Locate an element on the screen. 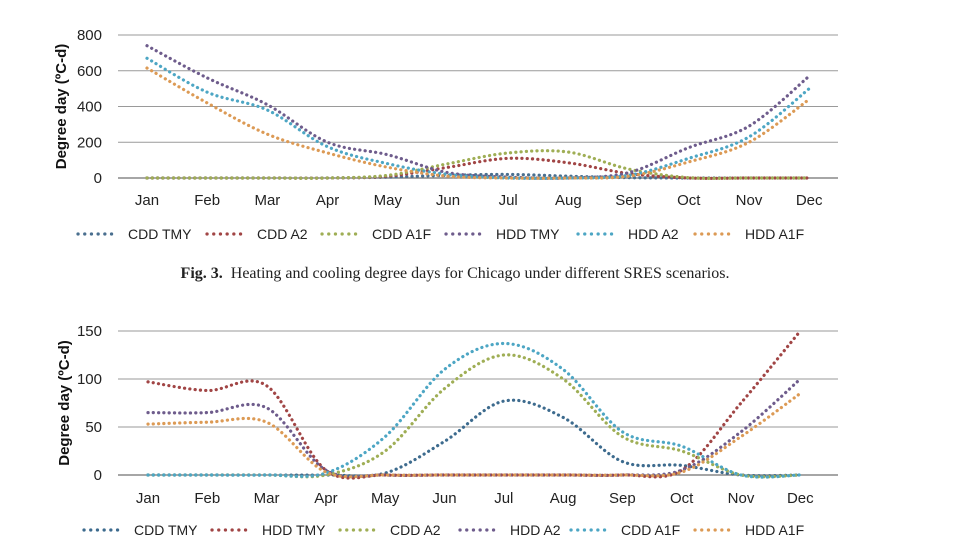 The height and width of the screenshot is (553, 970). caption-label: Fig. 3. is located at coordinates (201, 273).